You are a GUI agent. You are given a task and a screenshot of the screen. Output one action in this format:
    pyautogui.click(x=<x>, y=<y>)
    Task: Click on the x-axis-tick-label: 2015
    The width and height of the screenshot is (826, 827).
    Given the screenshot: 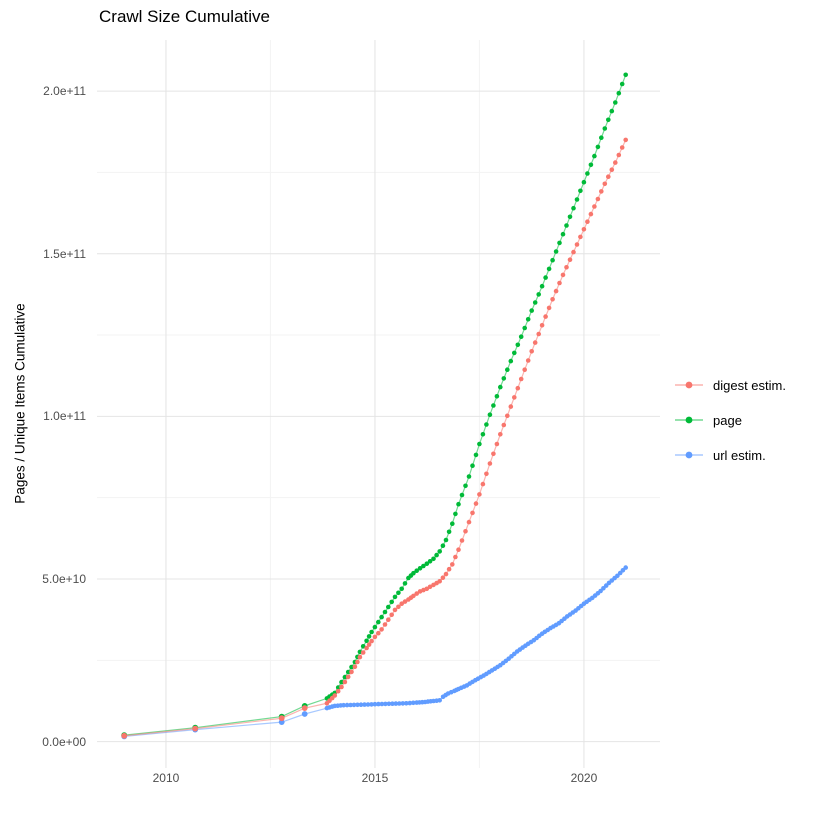 What is the action you would take?
    pyautogui.click(x=375, y=778)
    